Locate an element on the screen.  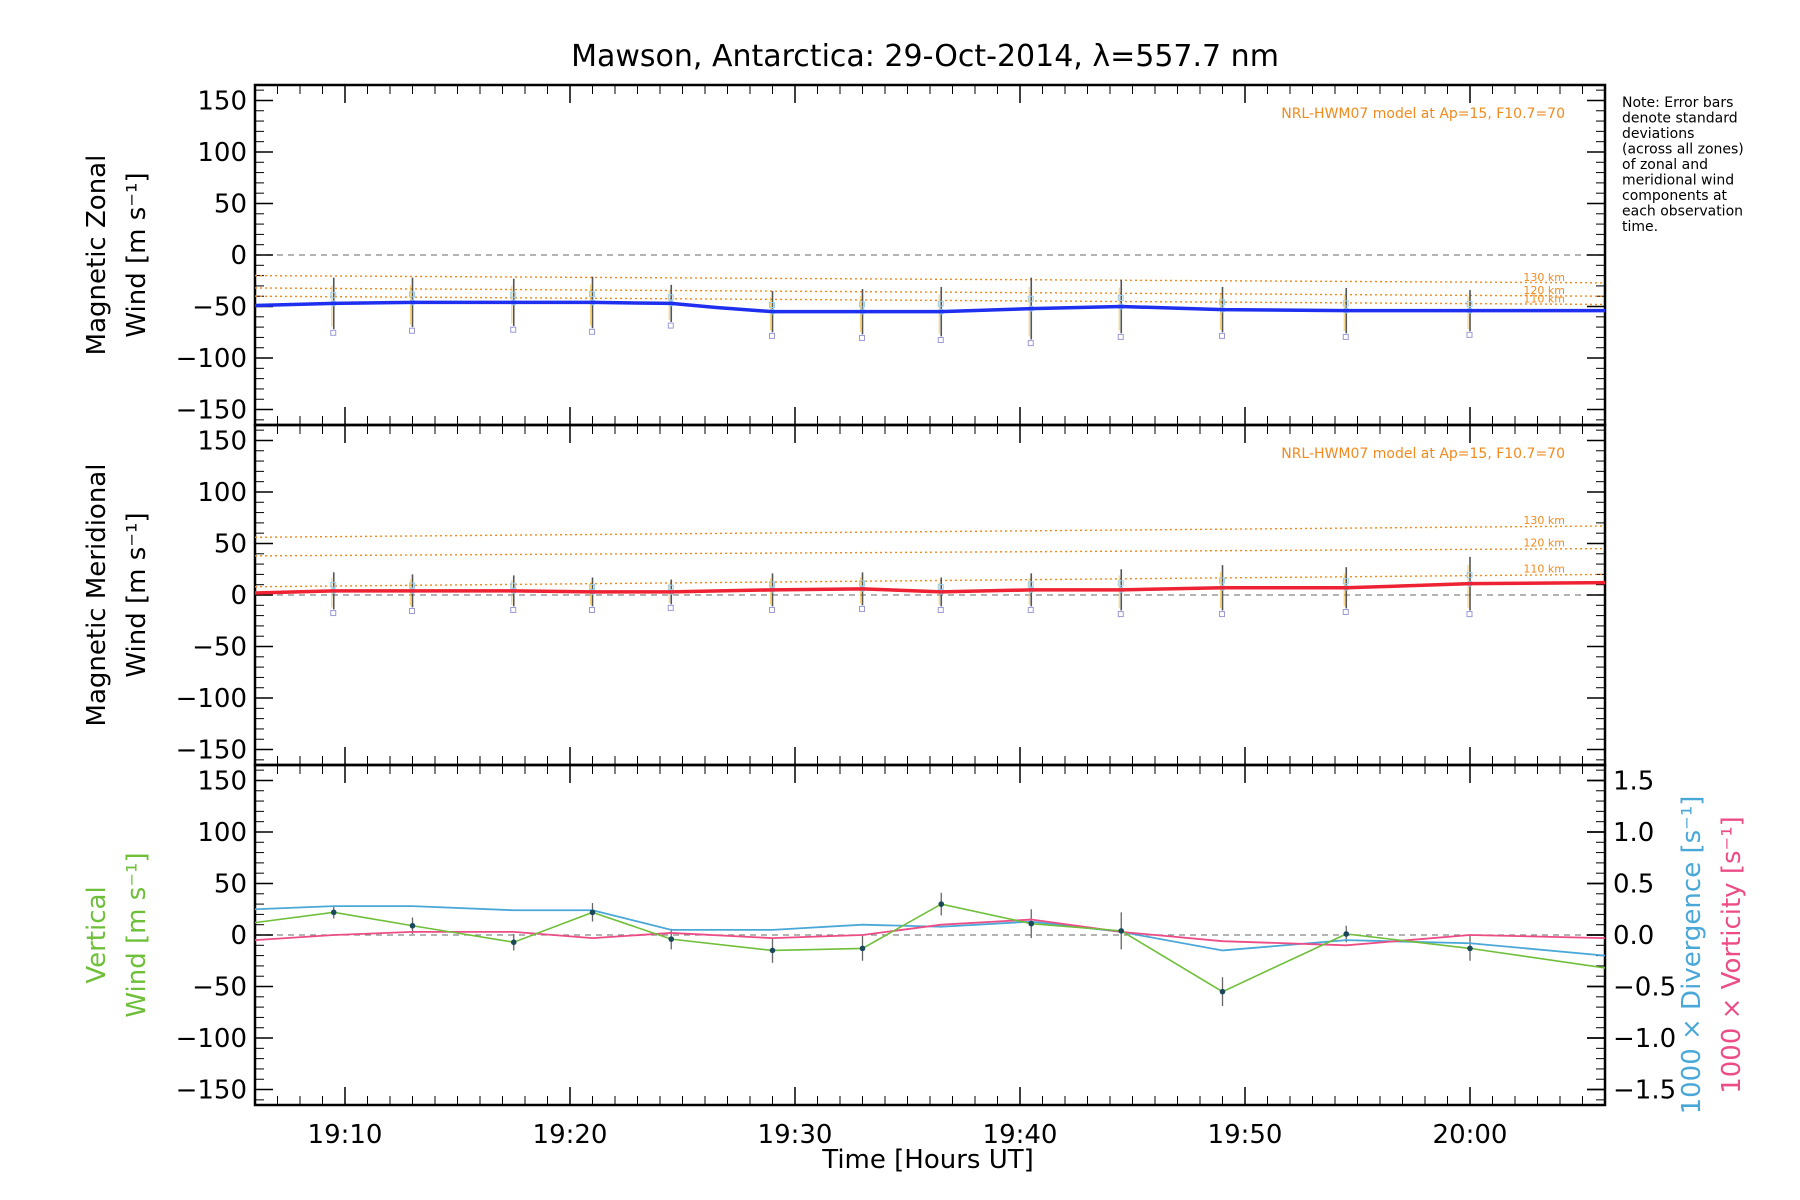
note-line: of zonal and is located at coordinates (1665, 165).